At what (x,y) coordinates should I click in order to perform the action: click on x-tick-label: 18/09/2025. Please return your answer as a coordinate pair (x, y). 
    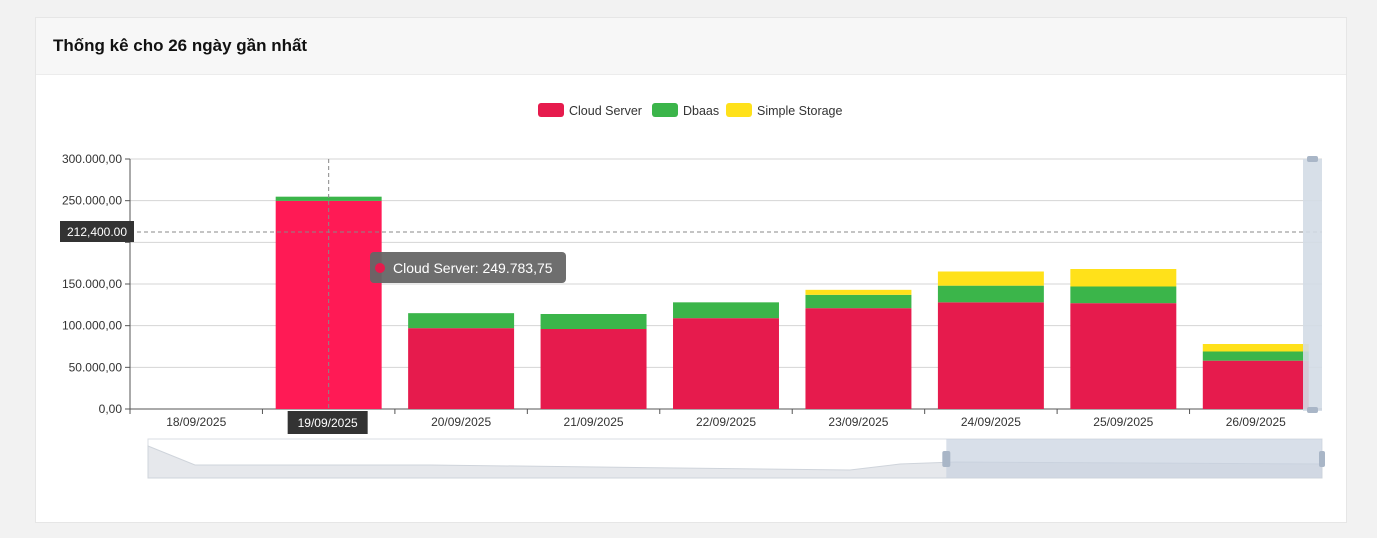
    Looking at the image, I should click on (196, 422).